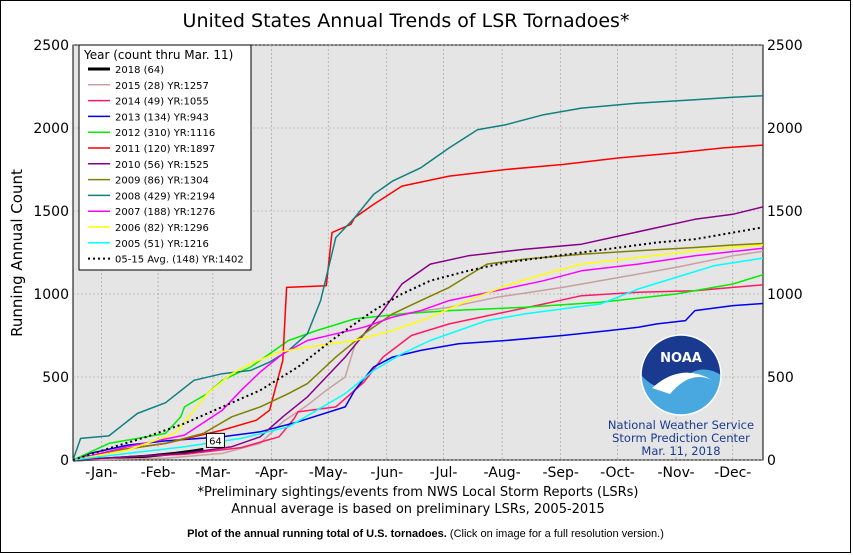 The height and width of the screenshot is (555, 853). What do you see at coordinates (51, 129) in the screenshot?
I see `y-tick-label-left-4: 2000` at bounding box center [51, 129].